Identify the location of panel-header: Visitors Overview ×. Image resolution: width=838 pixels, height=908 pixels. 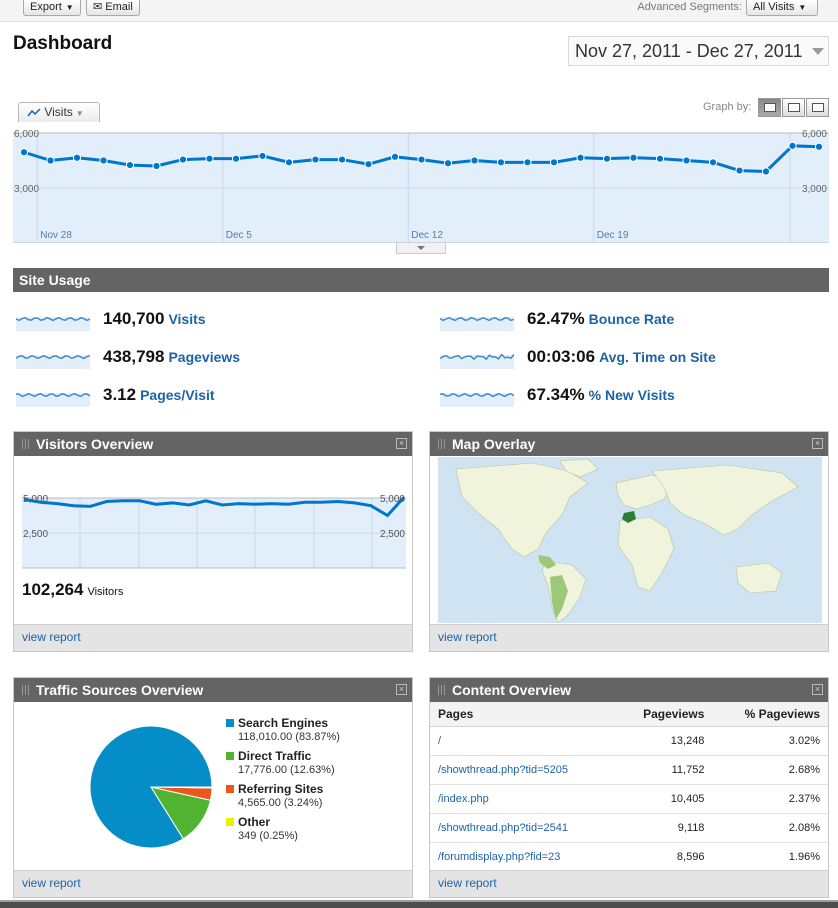
(213, 444).